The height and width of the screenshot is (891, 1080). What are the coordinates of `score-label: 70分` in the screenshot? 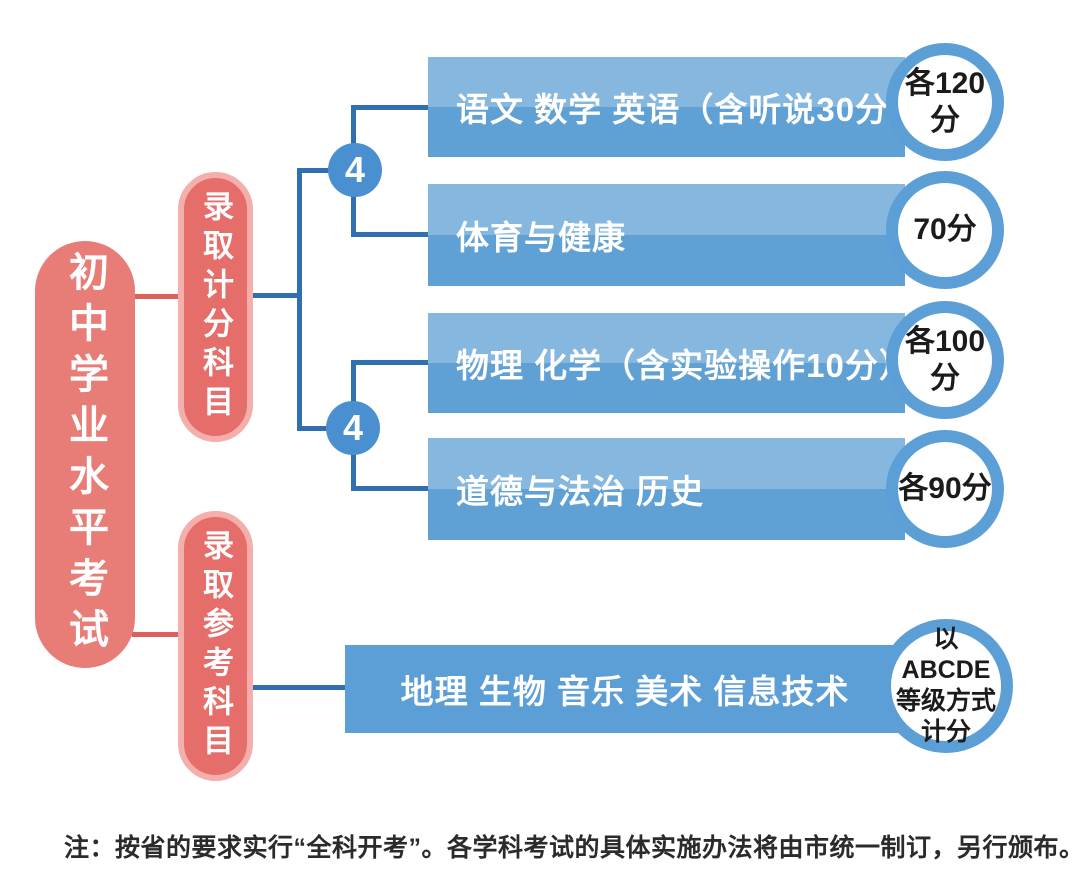 It's located at (945, 230).